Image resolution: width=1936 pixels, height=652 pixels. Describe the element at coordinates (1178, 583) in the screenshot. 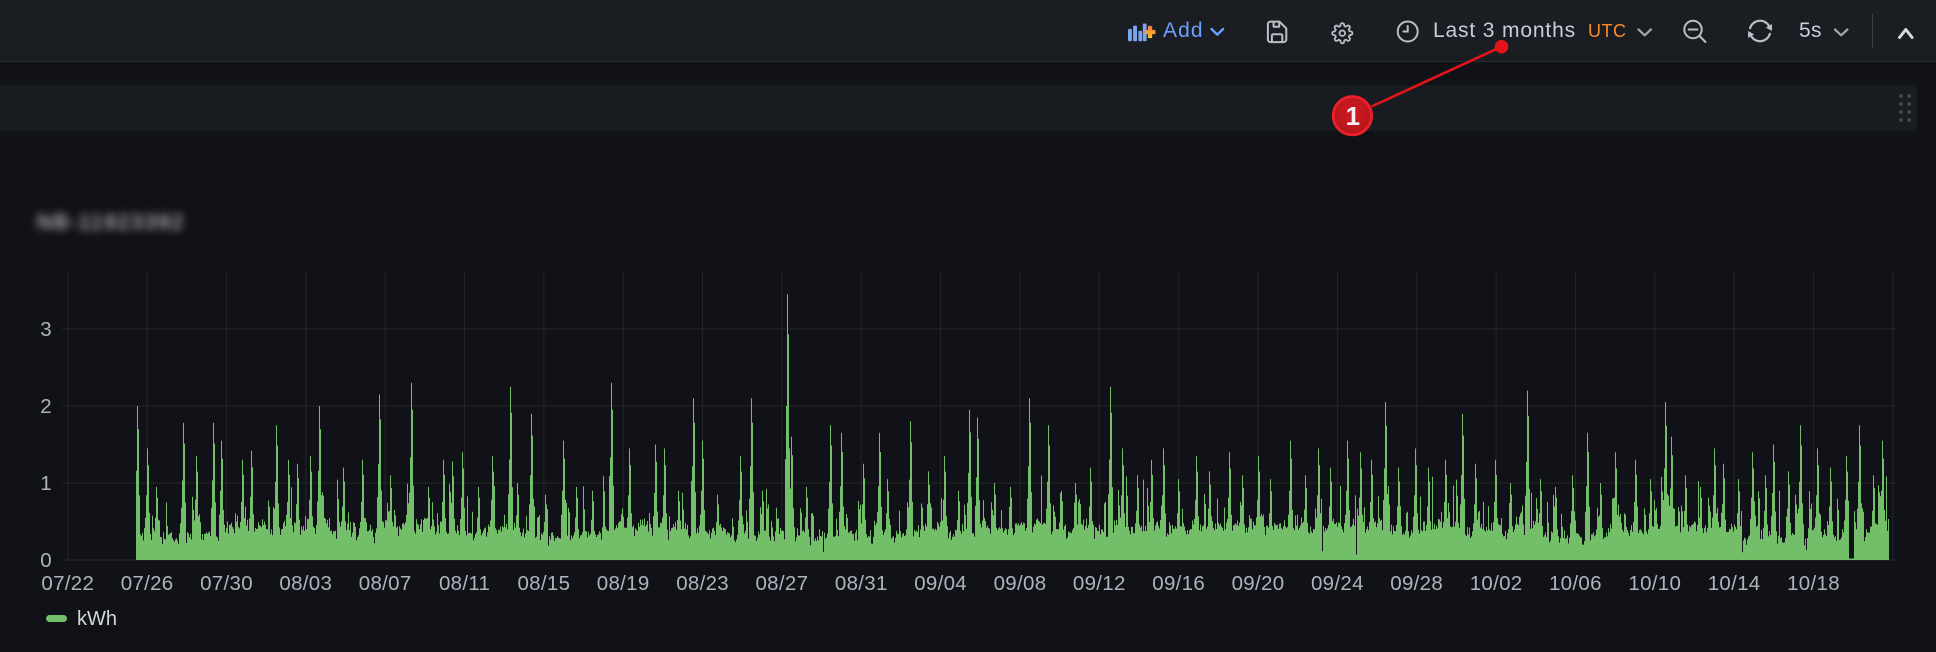

I see `svg-text: 09/16` at that location.